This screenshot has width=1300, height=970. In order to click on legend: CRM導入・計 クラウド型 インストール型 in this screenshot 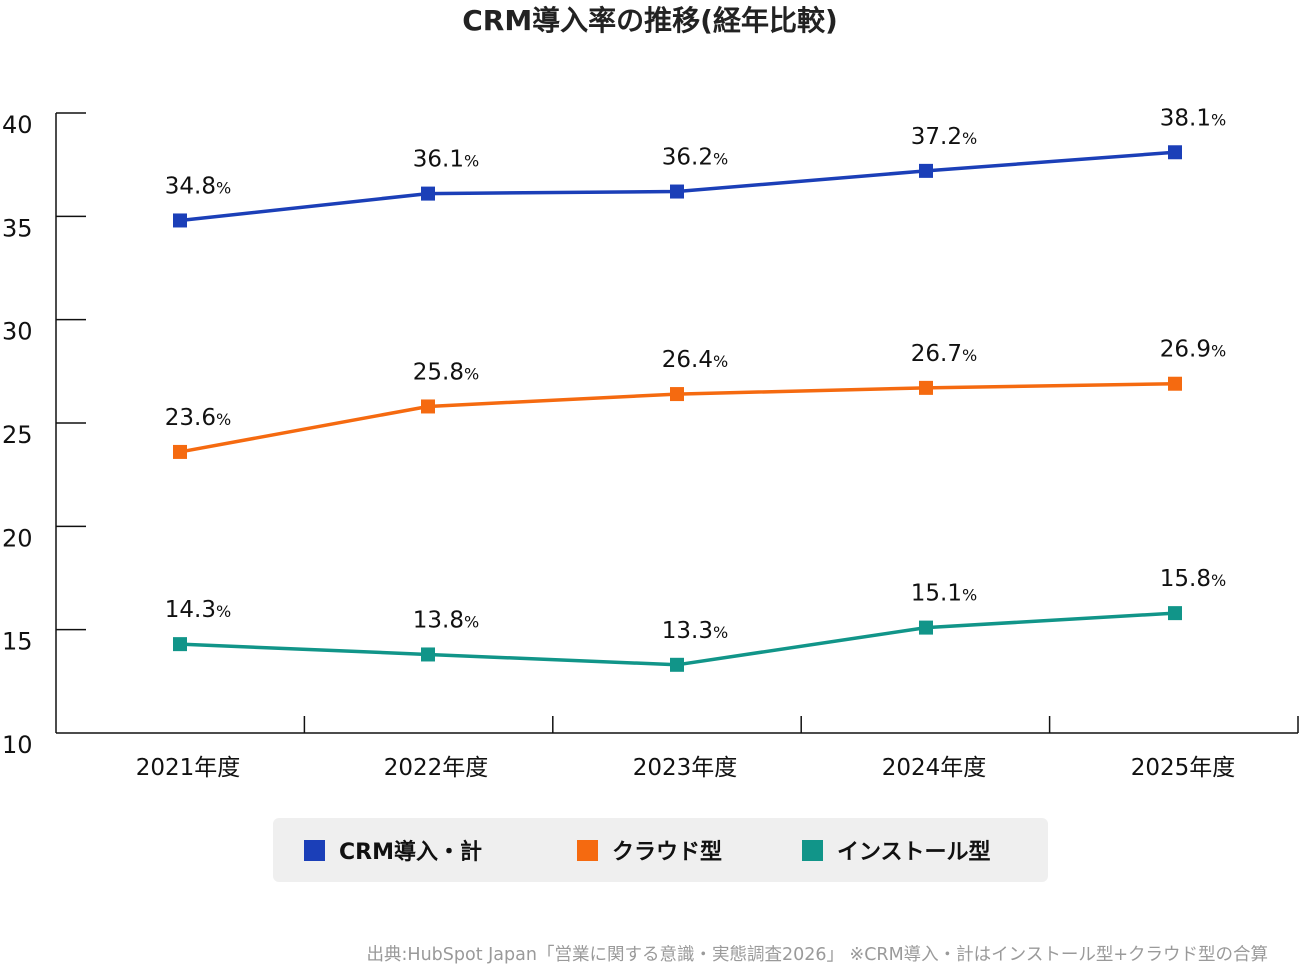, I will do `click(660, 850)`.